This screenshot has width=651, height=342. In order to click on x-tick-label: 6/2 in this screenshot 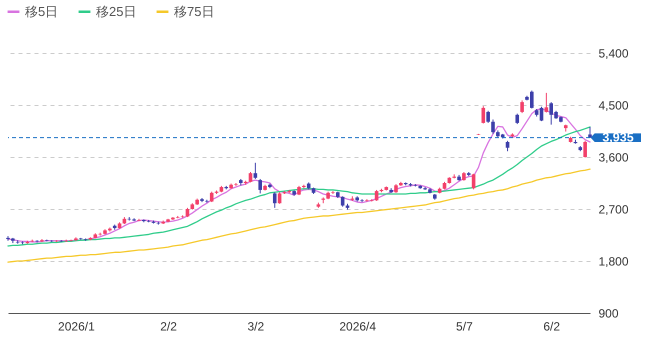, I will do `click(551, 327)`.